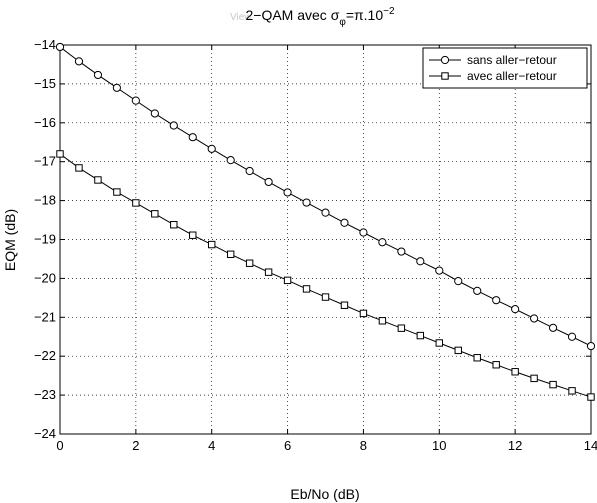 This screenshot has width=597, height=503. What do you see at coordinates (45, 355) in the screenshot?
I see `y-tick-label: −22` at bounding box center [45, 355].